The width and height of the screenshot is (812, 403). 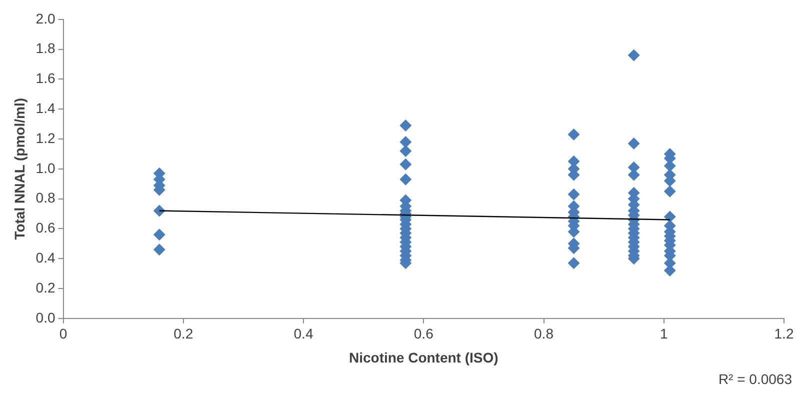 I want to click on y-tick-label: 0.4, so click(x=46, y=257).